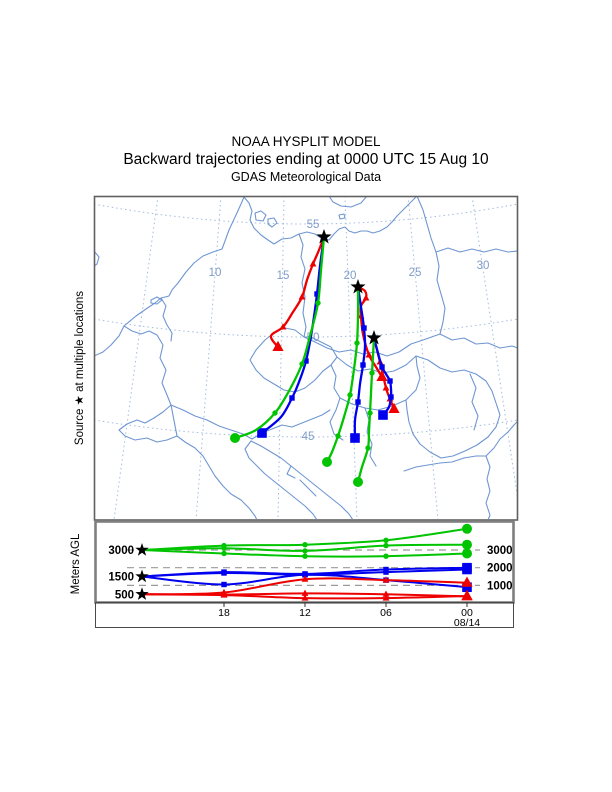 Image resolution: width=612 pixels, height=792 pixels. Describe the element at coordinates (281, 358) in the screenshot. I see `meridian-15e` at that location.